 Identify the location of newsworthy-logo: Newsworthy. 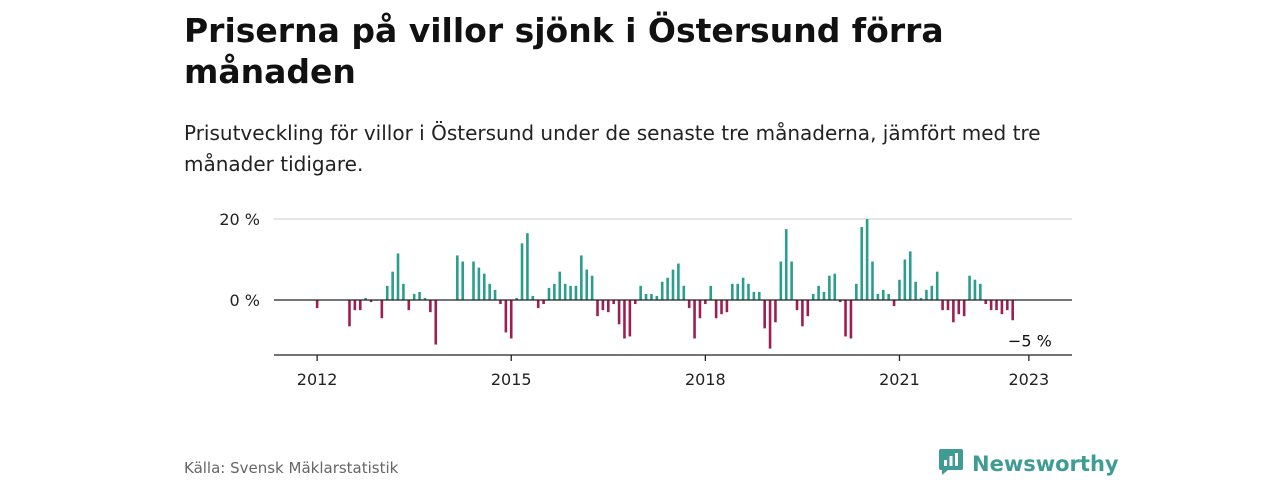
(1028, 464).